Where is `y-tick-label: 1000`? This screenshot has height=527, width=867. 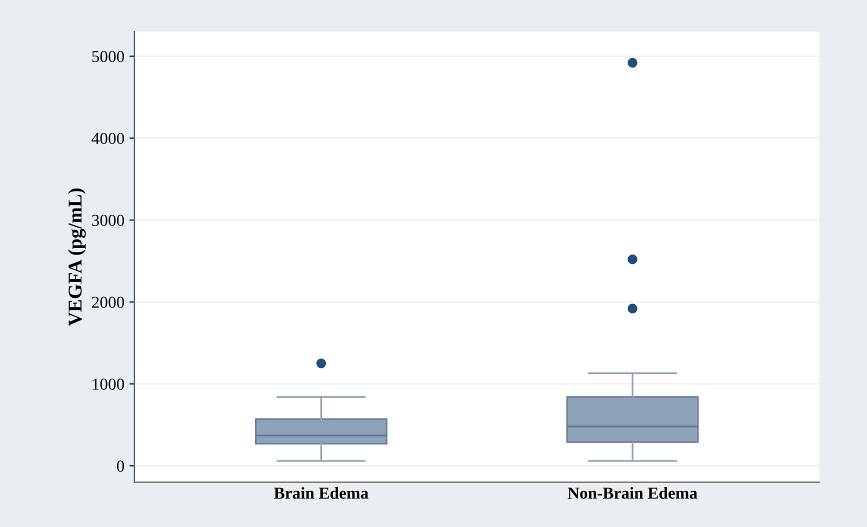 y-tick-label: 1000 is located at coordinates (108, 384).